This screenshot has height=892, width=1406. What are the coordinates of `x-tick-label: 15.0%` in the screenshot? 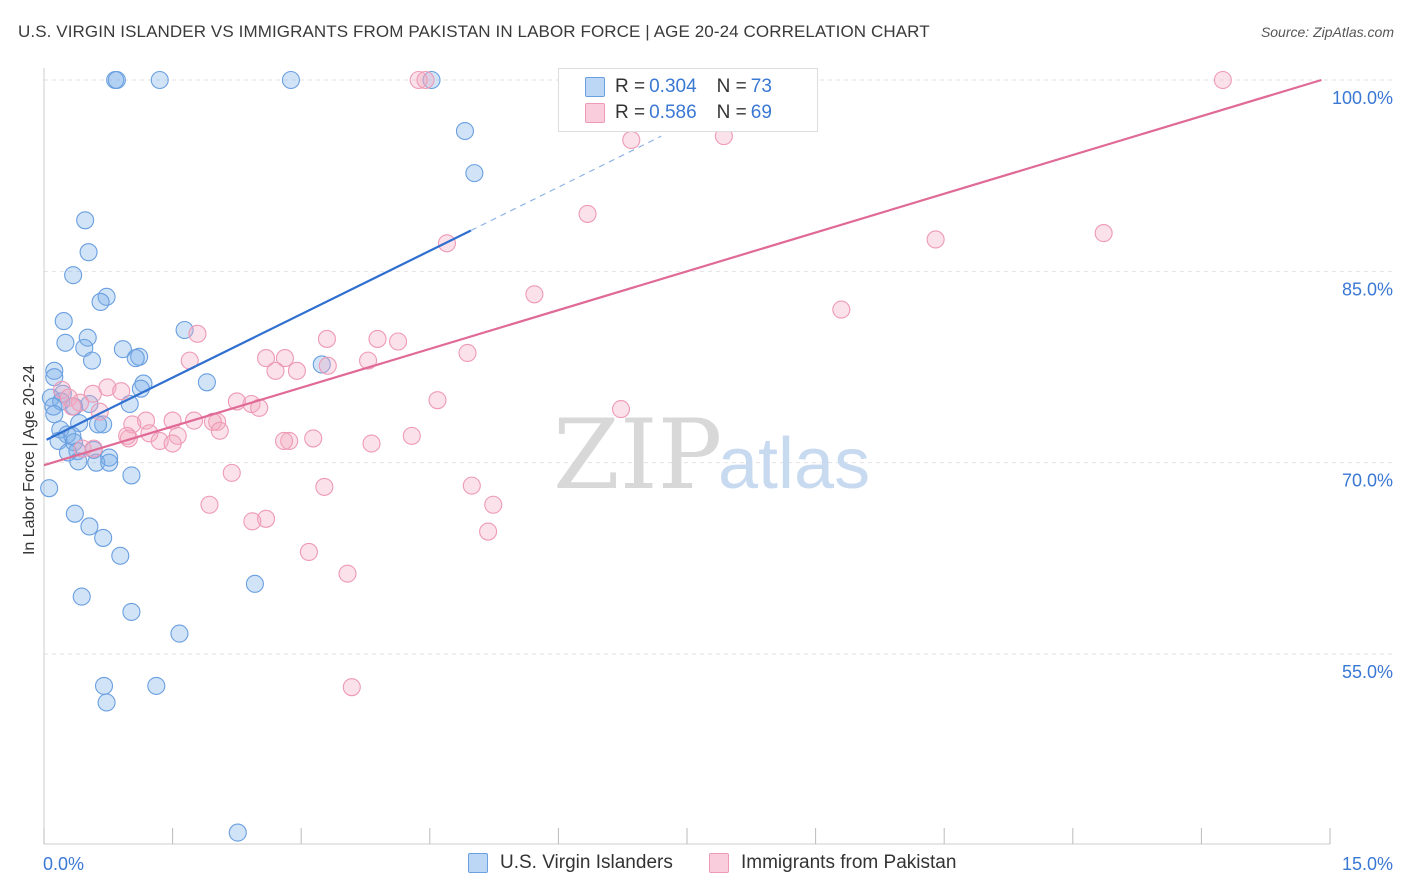 It's located at (1367, 864).